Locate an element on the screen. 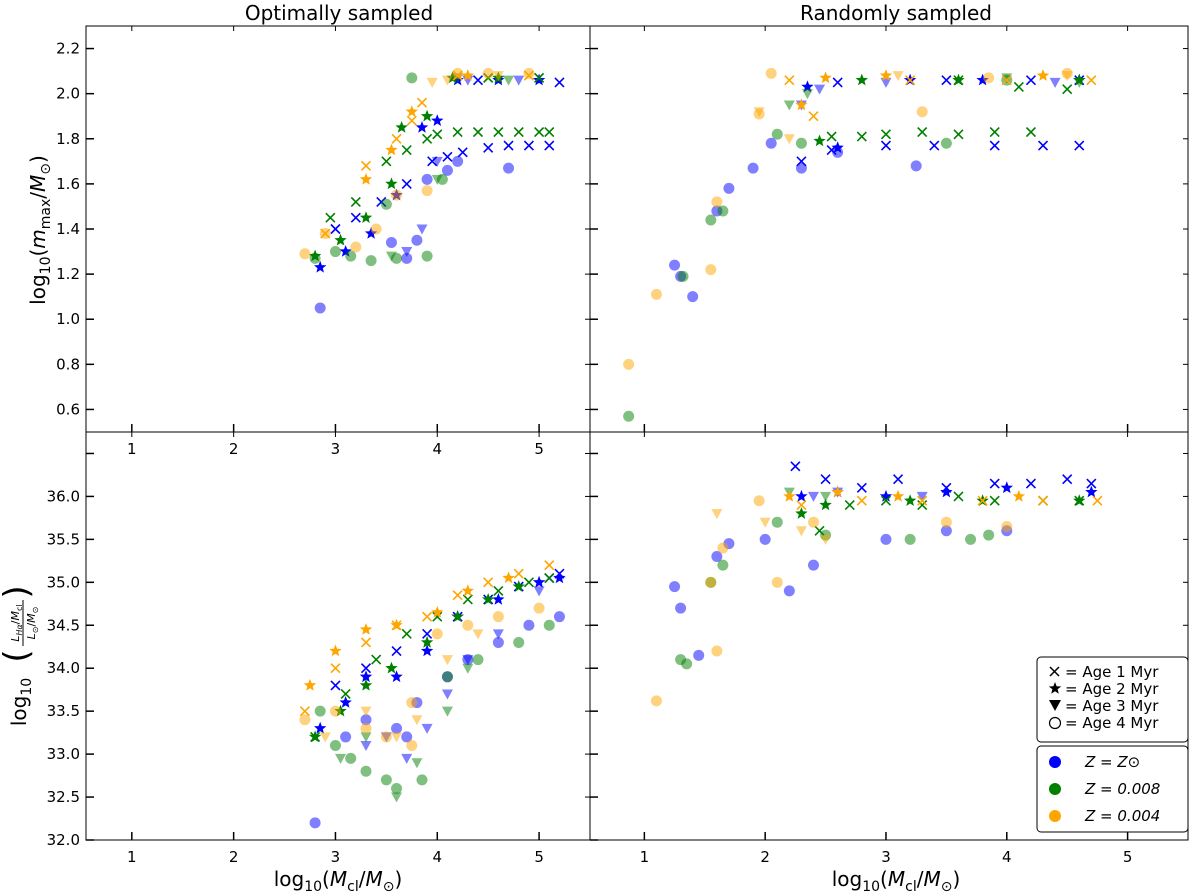  series-z-0-008-age-3-myr is located at coordinates (404, 733).